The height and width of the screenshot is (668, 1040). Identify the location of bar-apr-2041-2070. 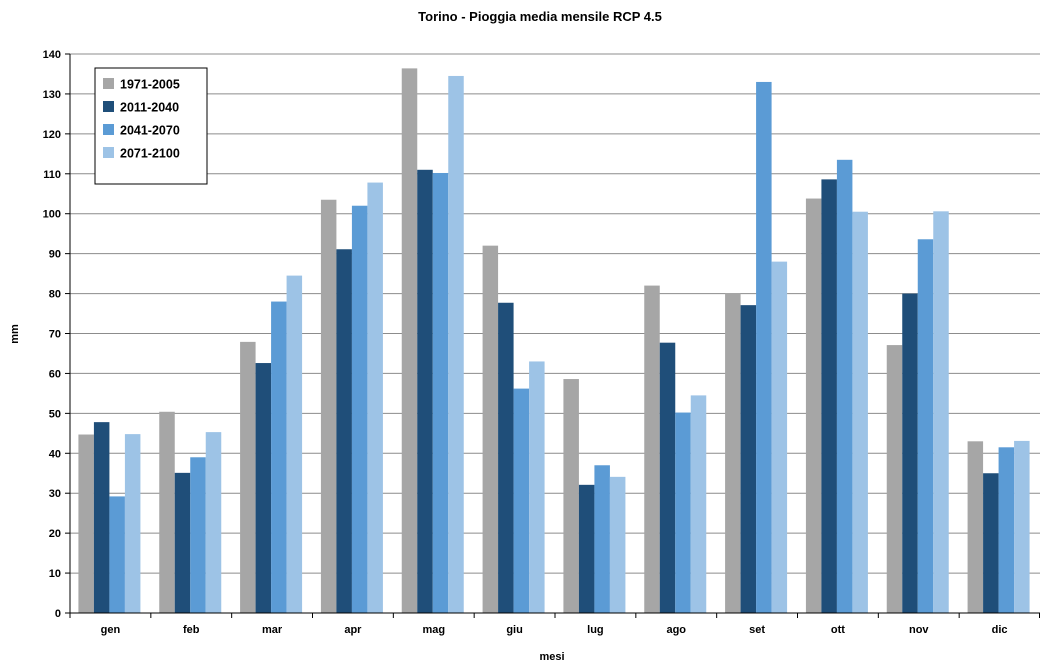
(359, 409).